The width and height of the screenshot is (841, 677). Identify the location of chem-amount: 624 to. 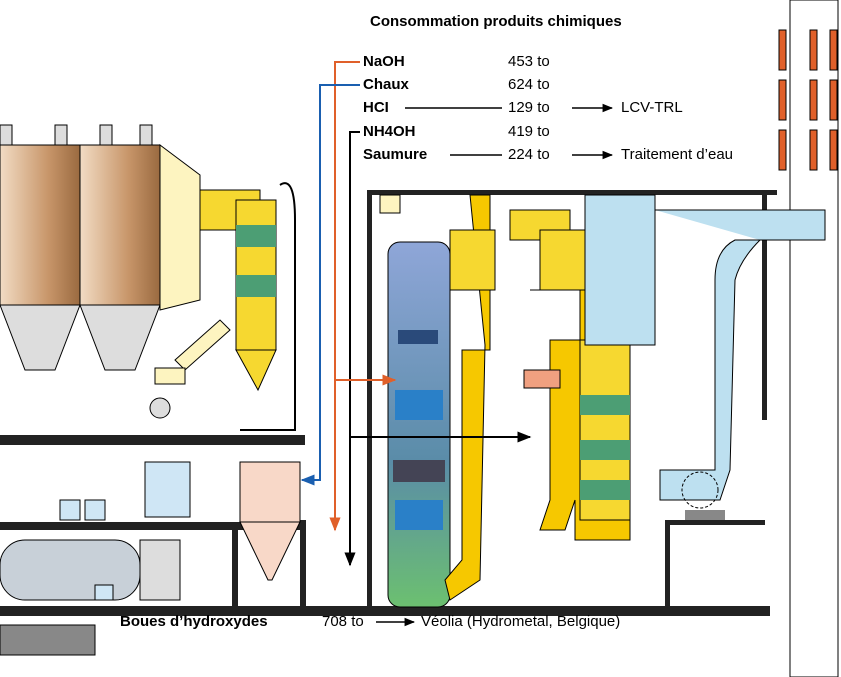
(529, 84).